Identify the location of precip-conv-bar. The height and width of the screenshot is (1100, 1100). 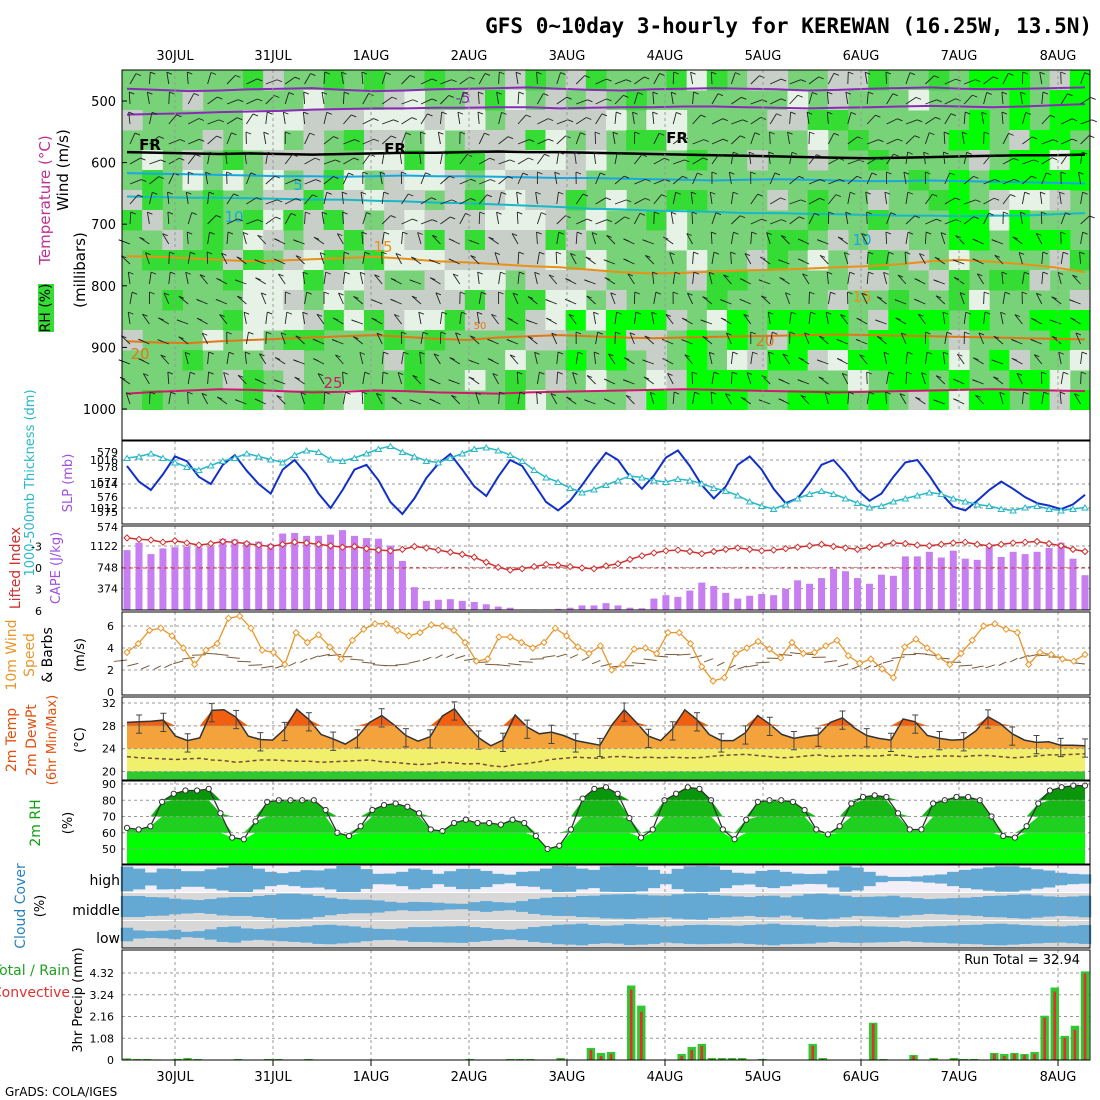
(601, 1057).